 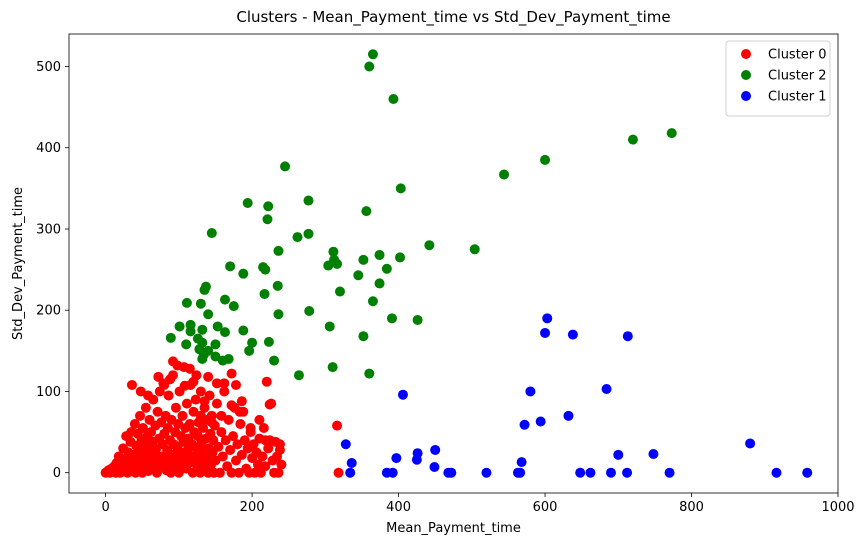 I want to click on legend-label-0: Cluster 0, so click(x=797, y=55).